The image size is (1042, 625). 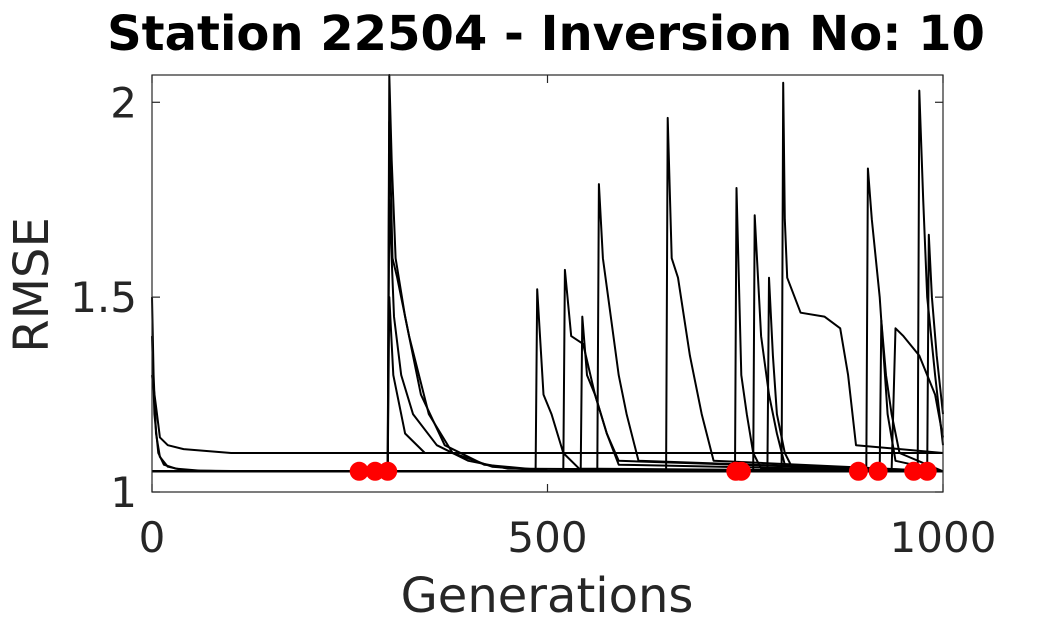 I want to click on marker-layer, so click(x=643, y=471).